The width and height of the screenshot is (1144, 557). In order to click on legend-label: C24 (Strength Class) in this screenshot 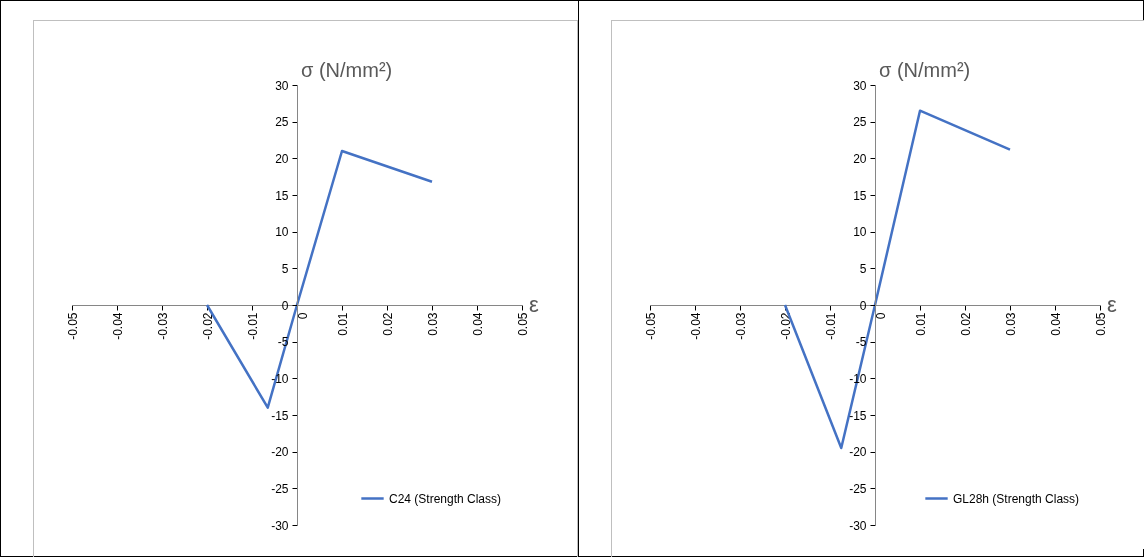, I will do `click(445, 498)`.